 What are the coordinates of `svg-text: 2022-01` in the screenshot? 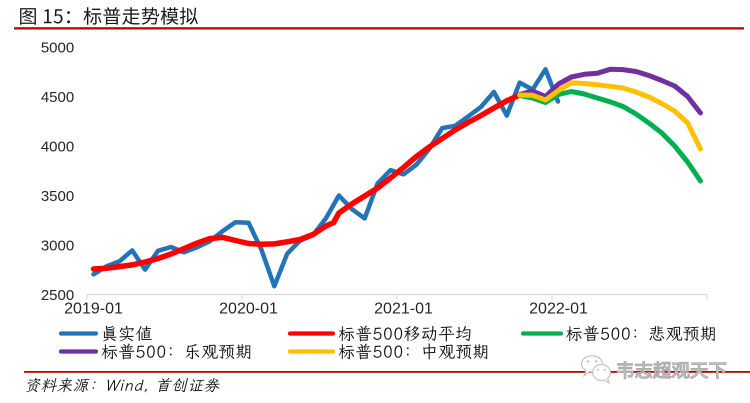 It's located at (558, 309).